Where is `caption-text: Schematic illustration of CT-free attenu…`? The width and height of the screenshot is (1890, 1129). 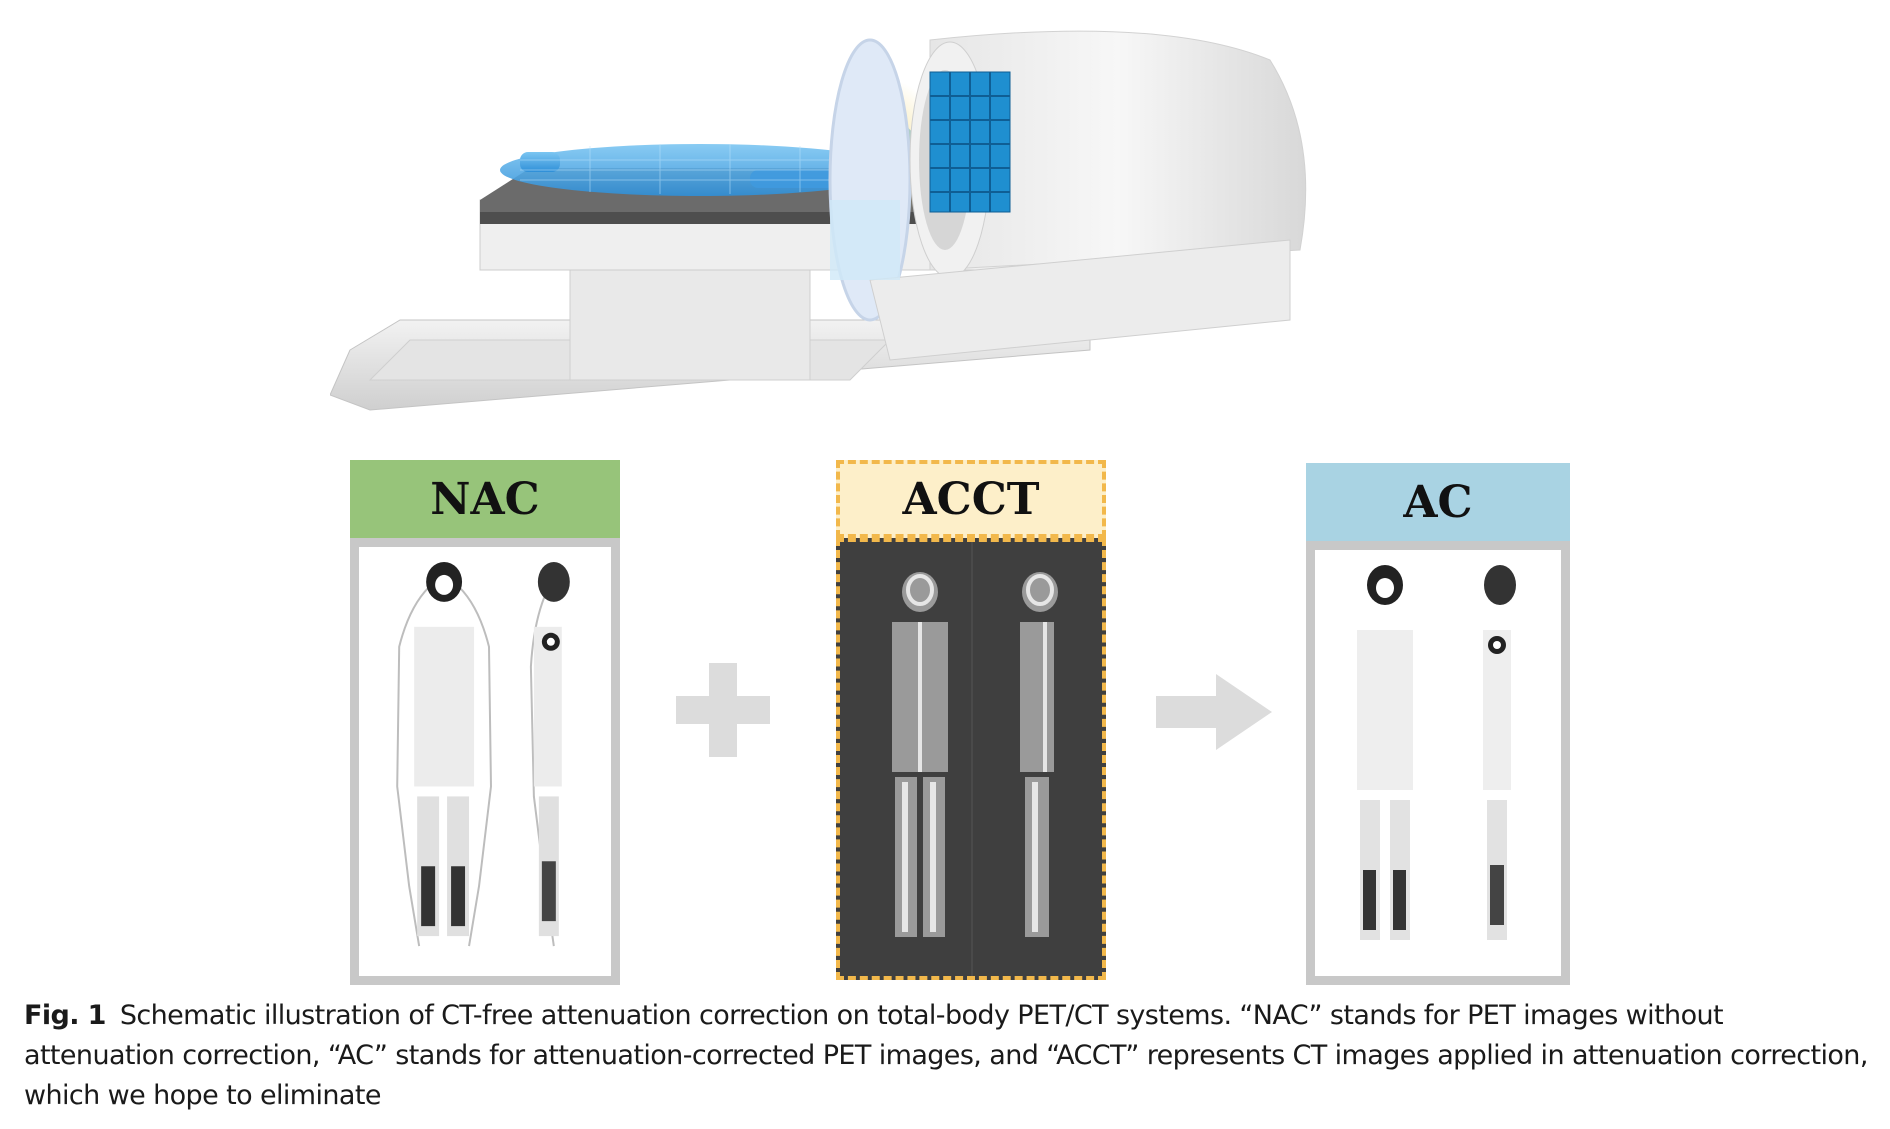 caption-text: Schematic illustration of CT-free attenu… is located at coordinates (946, 1055).